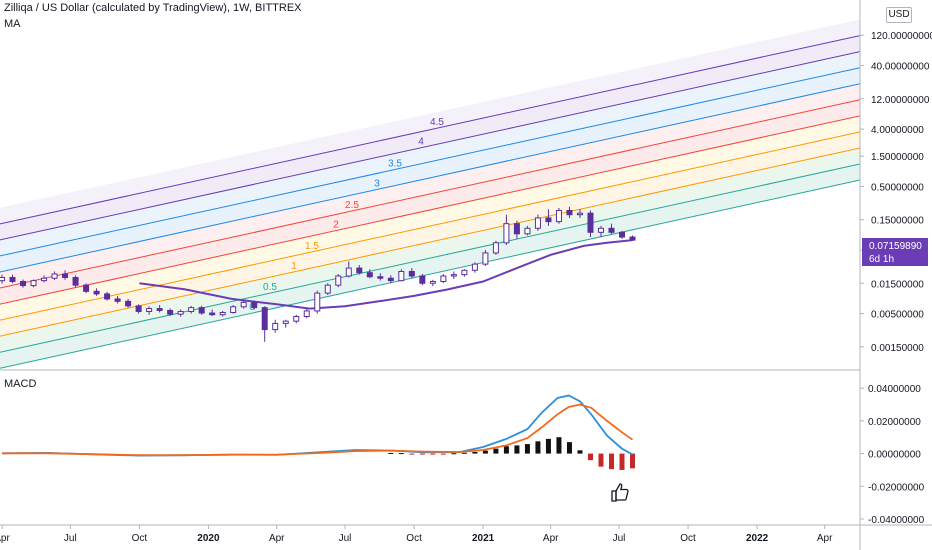 This screenshot has width=932, height=550. I want to click on price-tick-label: 0.50000000, so click(897, 187).